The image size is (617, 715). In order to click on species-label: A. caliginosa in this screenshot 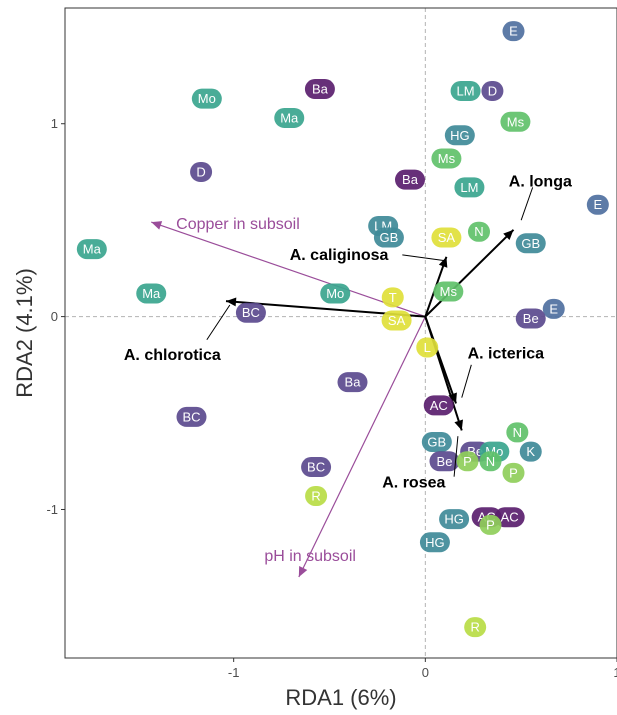, I will do `click(339, 255)`.